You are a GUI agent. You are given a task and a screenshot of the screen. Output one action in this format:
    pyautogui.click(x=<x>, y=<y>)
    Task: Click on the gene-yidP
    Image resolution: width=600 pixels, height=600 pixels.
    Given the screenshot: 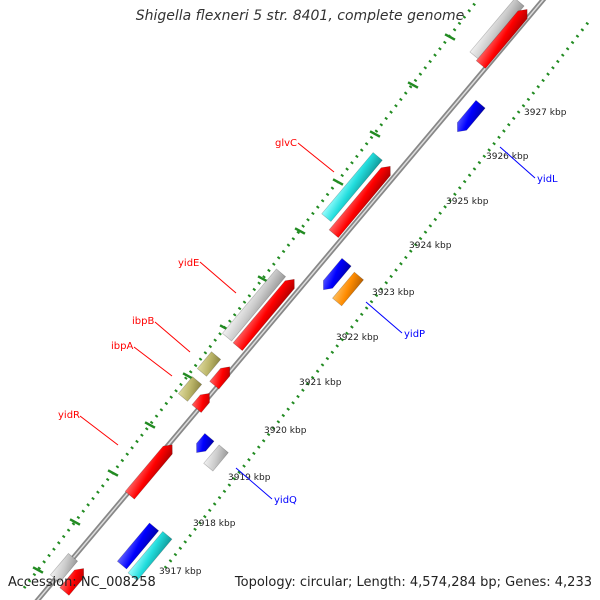 What is the action you would take?
    pyautogui.click(x=337, y=274)
    